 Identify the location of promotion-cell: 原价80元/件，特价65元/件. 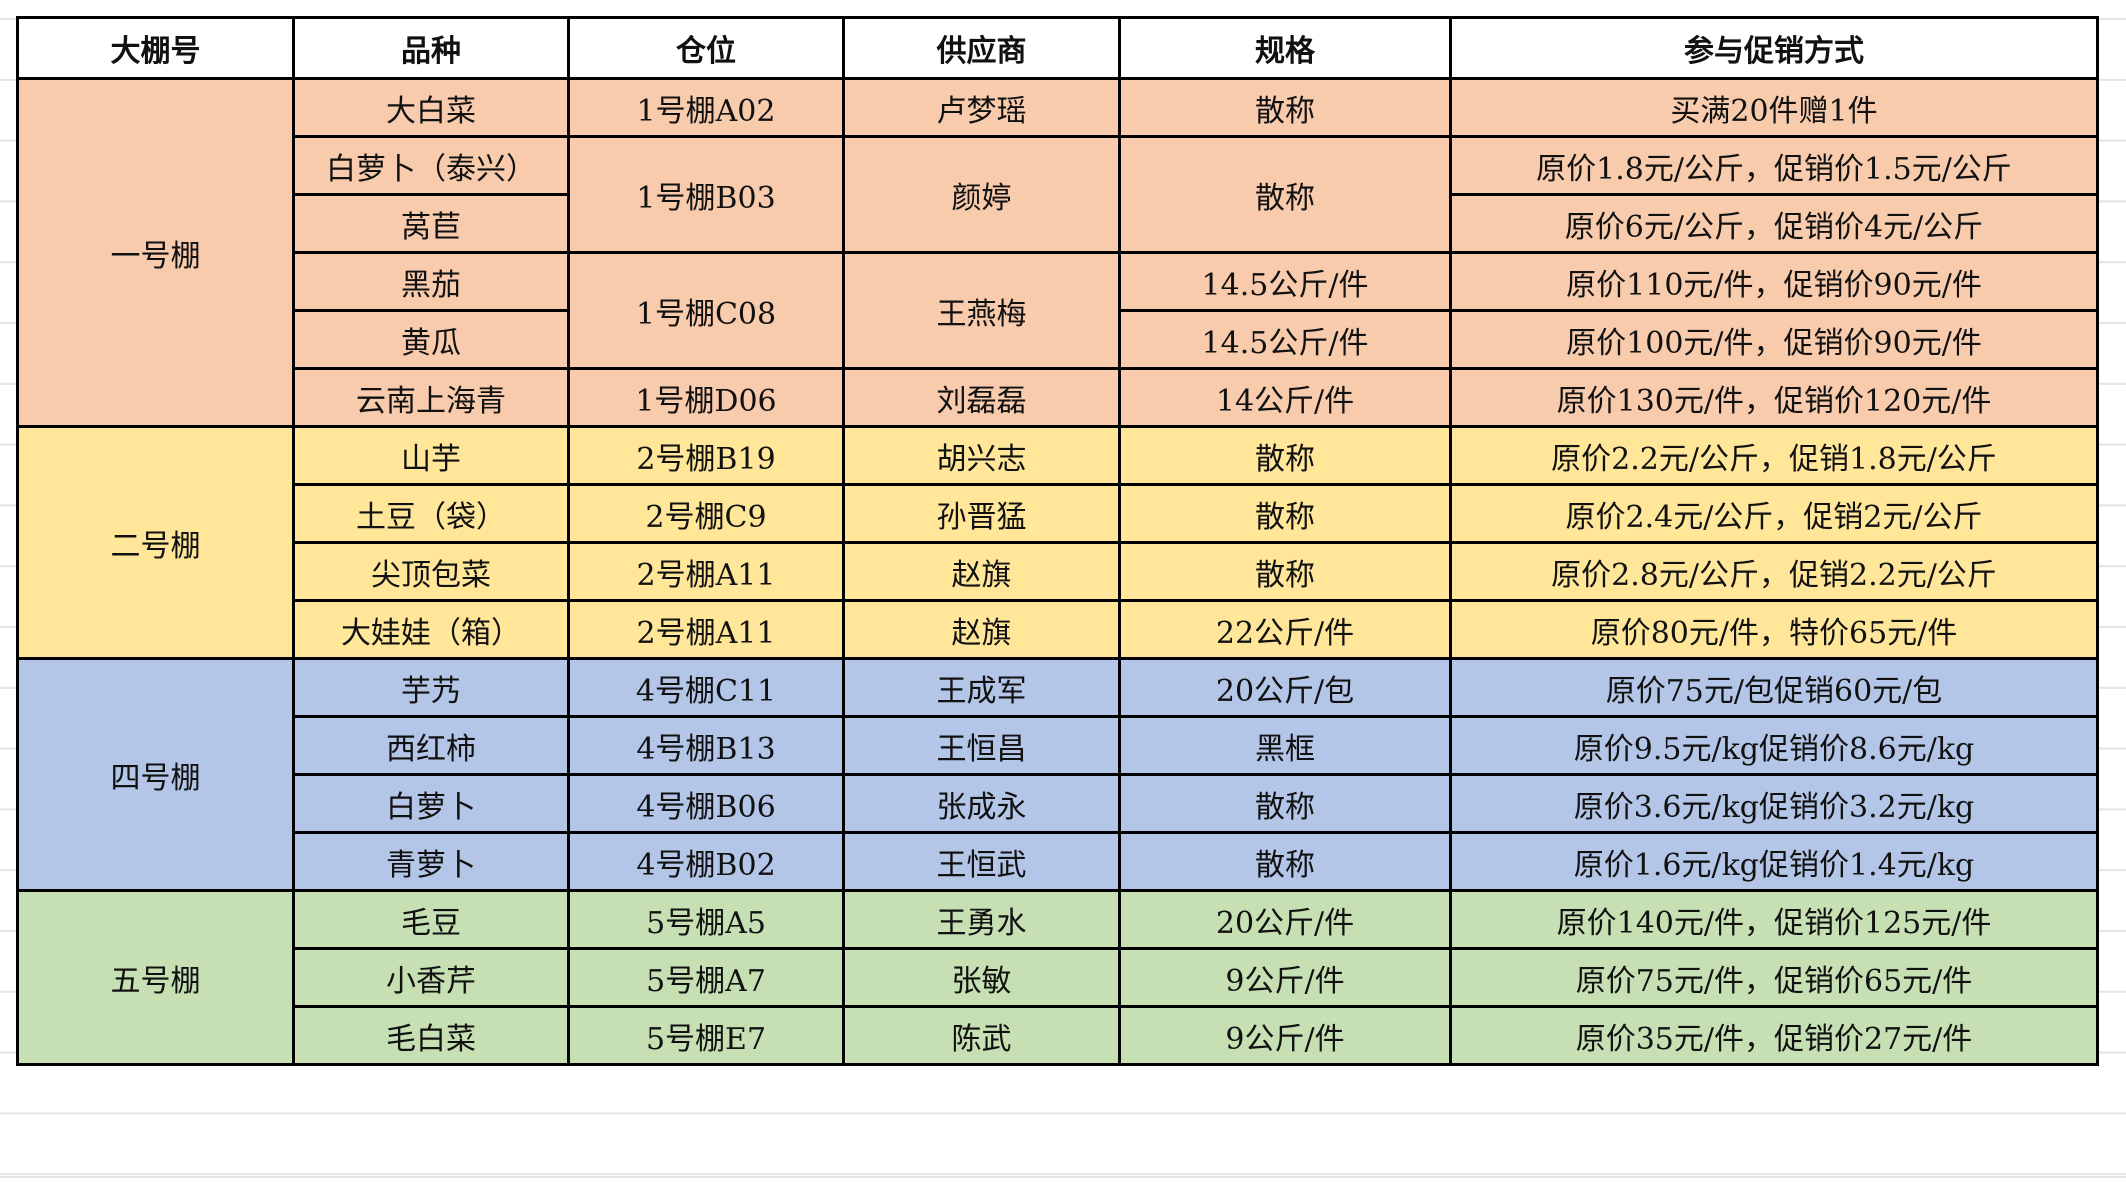
(1774, 629).